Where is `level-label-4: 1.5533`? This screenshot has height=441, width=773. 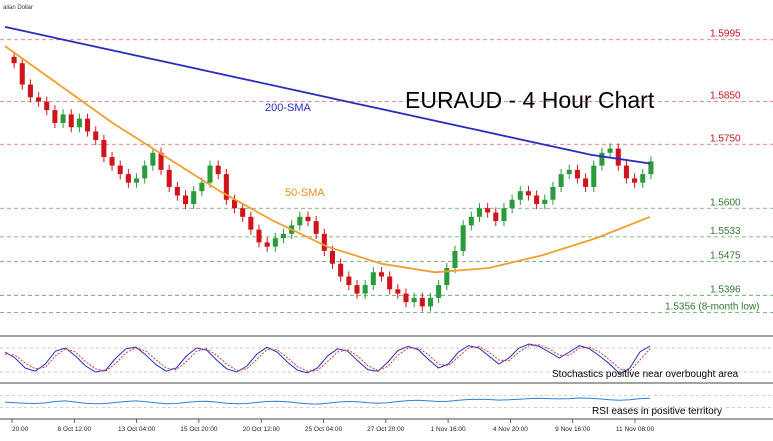 level-label-4: 1.5533 is located at coordinates (725, 231).